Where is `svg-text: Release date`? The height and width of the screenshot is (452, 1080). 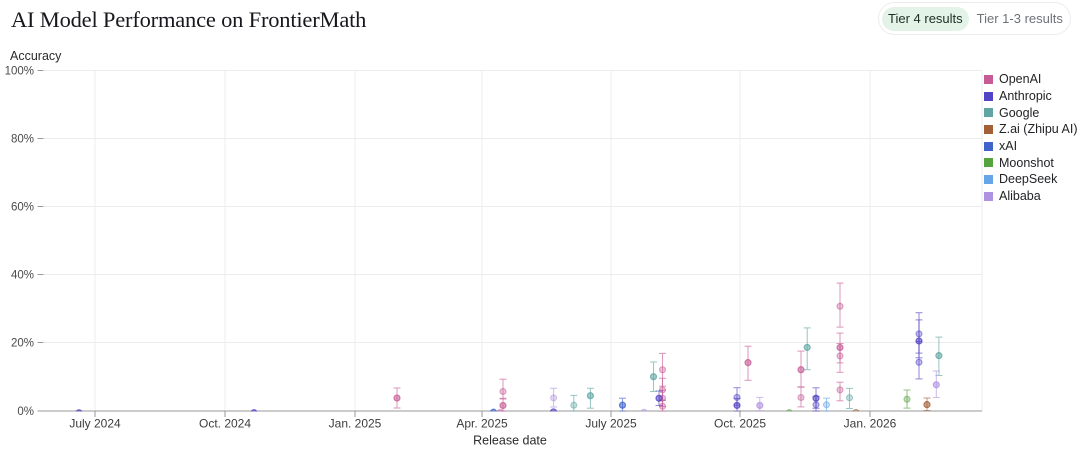
svg-text: Release date is located at coordinates (510, 441).